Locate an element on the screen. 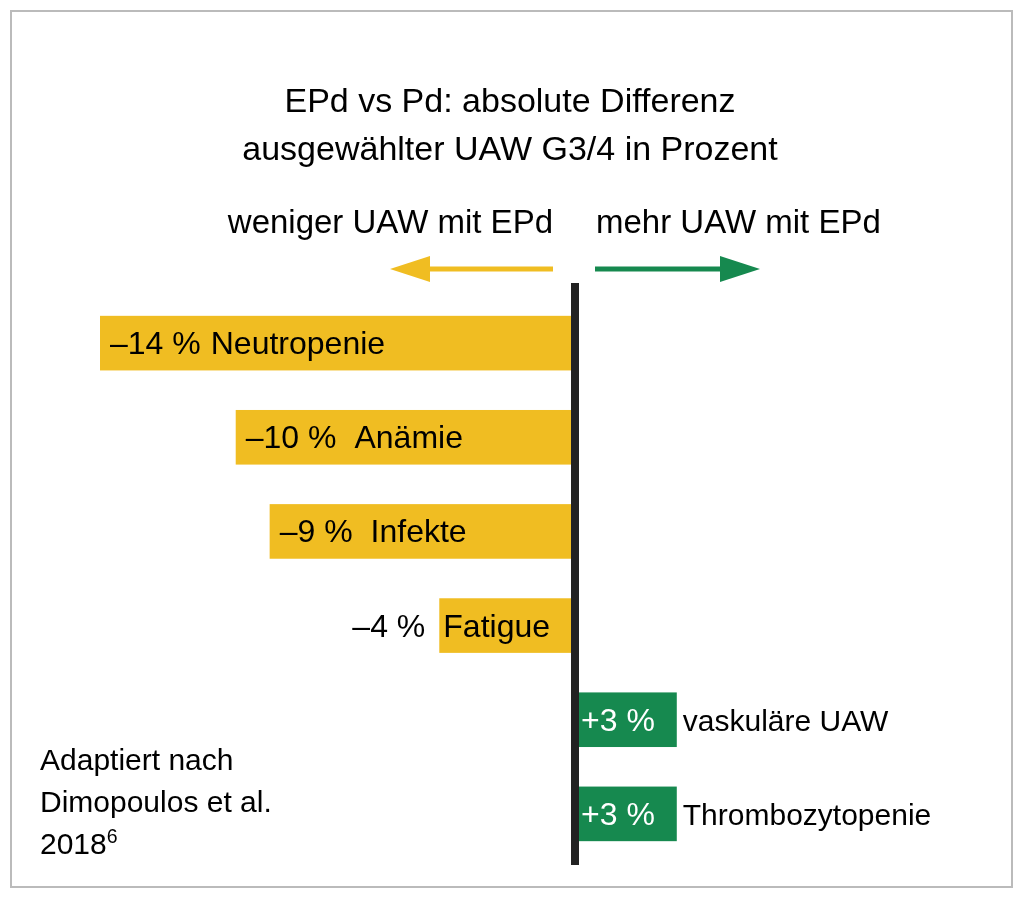 This screenshot has width=1024, height=899. y-tick-label: Fatigue is located at coordinates (497, 625).